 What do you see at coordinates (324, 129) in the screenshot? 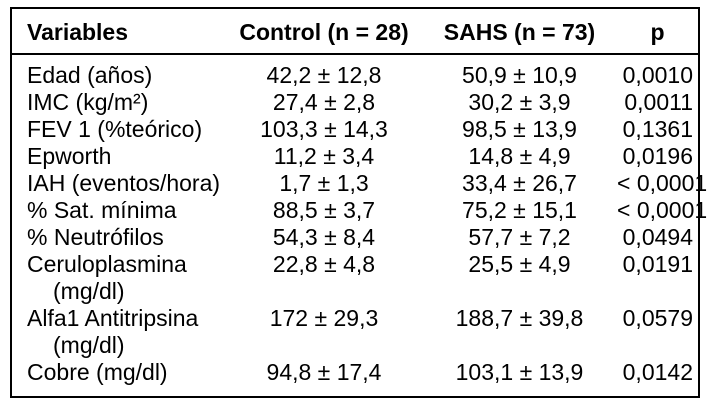
I see `control-value-cell: 103,3 ± 14,3` at bounding box center [324, 129].